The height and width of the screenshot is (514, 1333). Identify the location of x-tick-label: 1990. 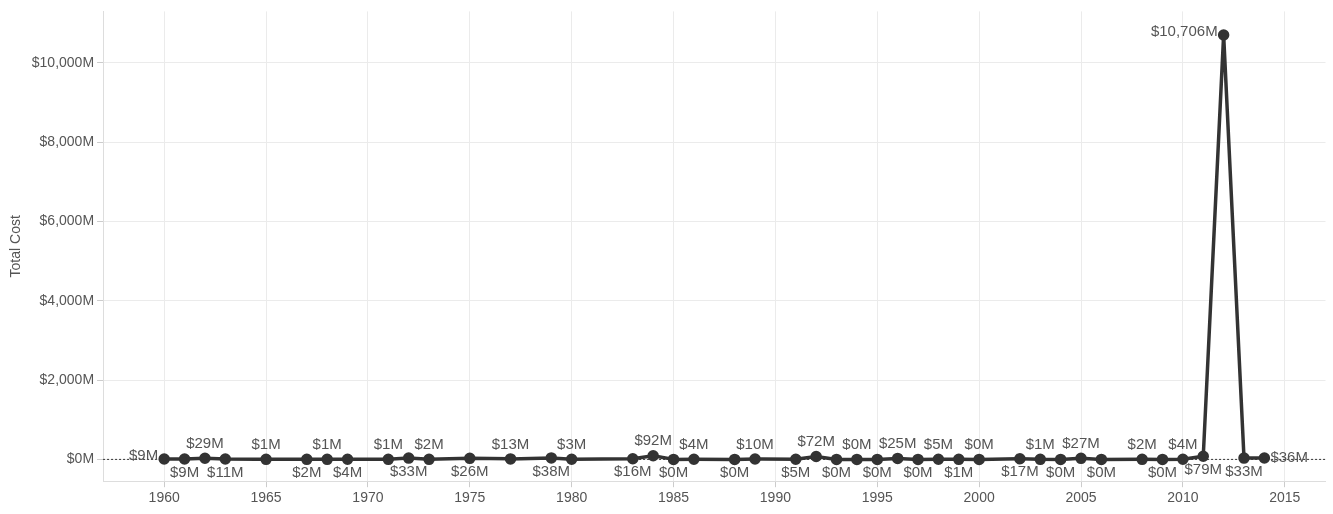
(775, 497).